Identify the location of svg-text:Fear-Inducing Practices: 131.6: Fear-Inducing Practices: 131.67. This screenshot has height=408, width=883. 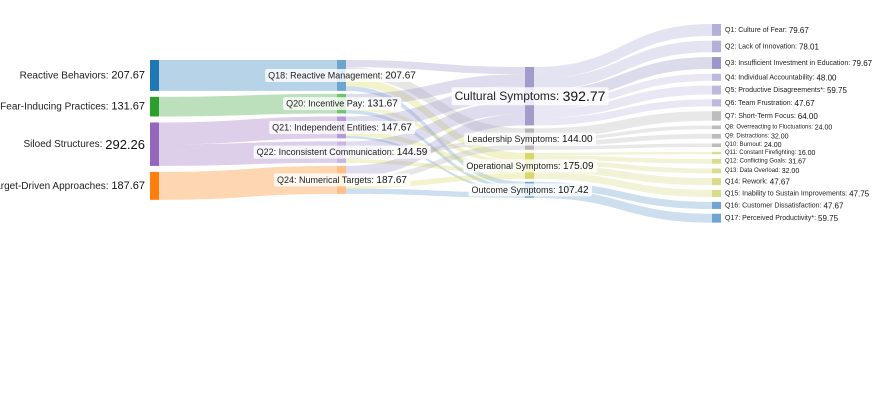
(72, 107).